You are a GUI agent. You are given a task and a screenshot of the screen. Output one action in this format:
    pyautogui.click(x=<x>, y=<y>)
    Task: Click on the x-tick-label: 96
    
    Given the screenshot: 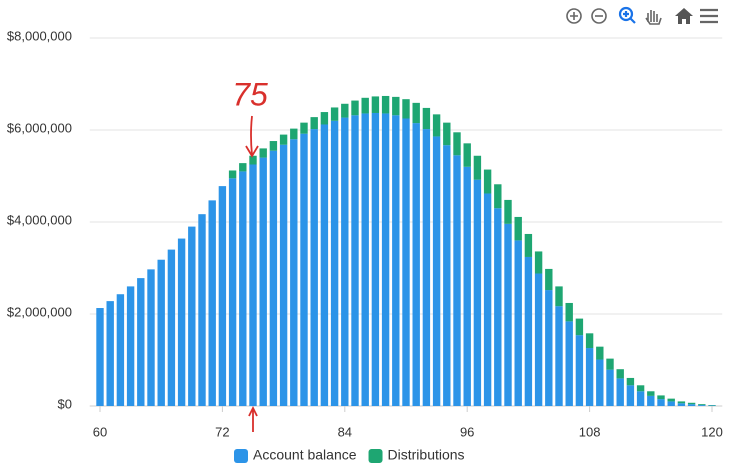 What is the action you would take?
    pyautogui.click(x=467, y=431)
    